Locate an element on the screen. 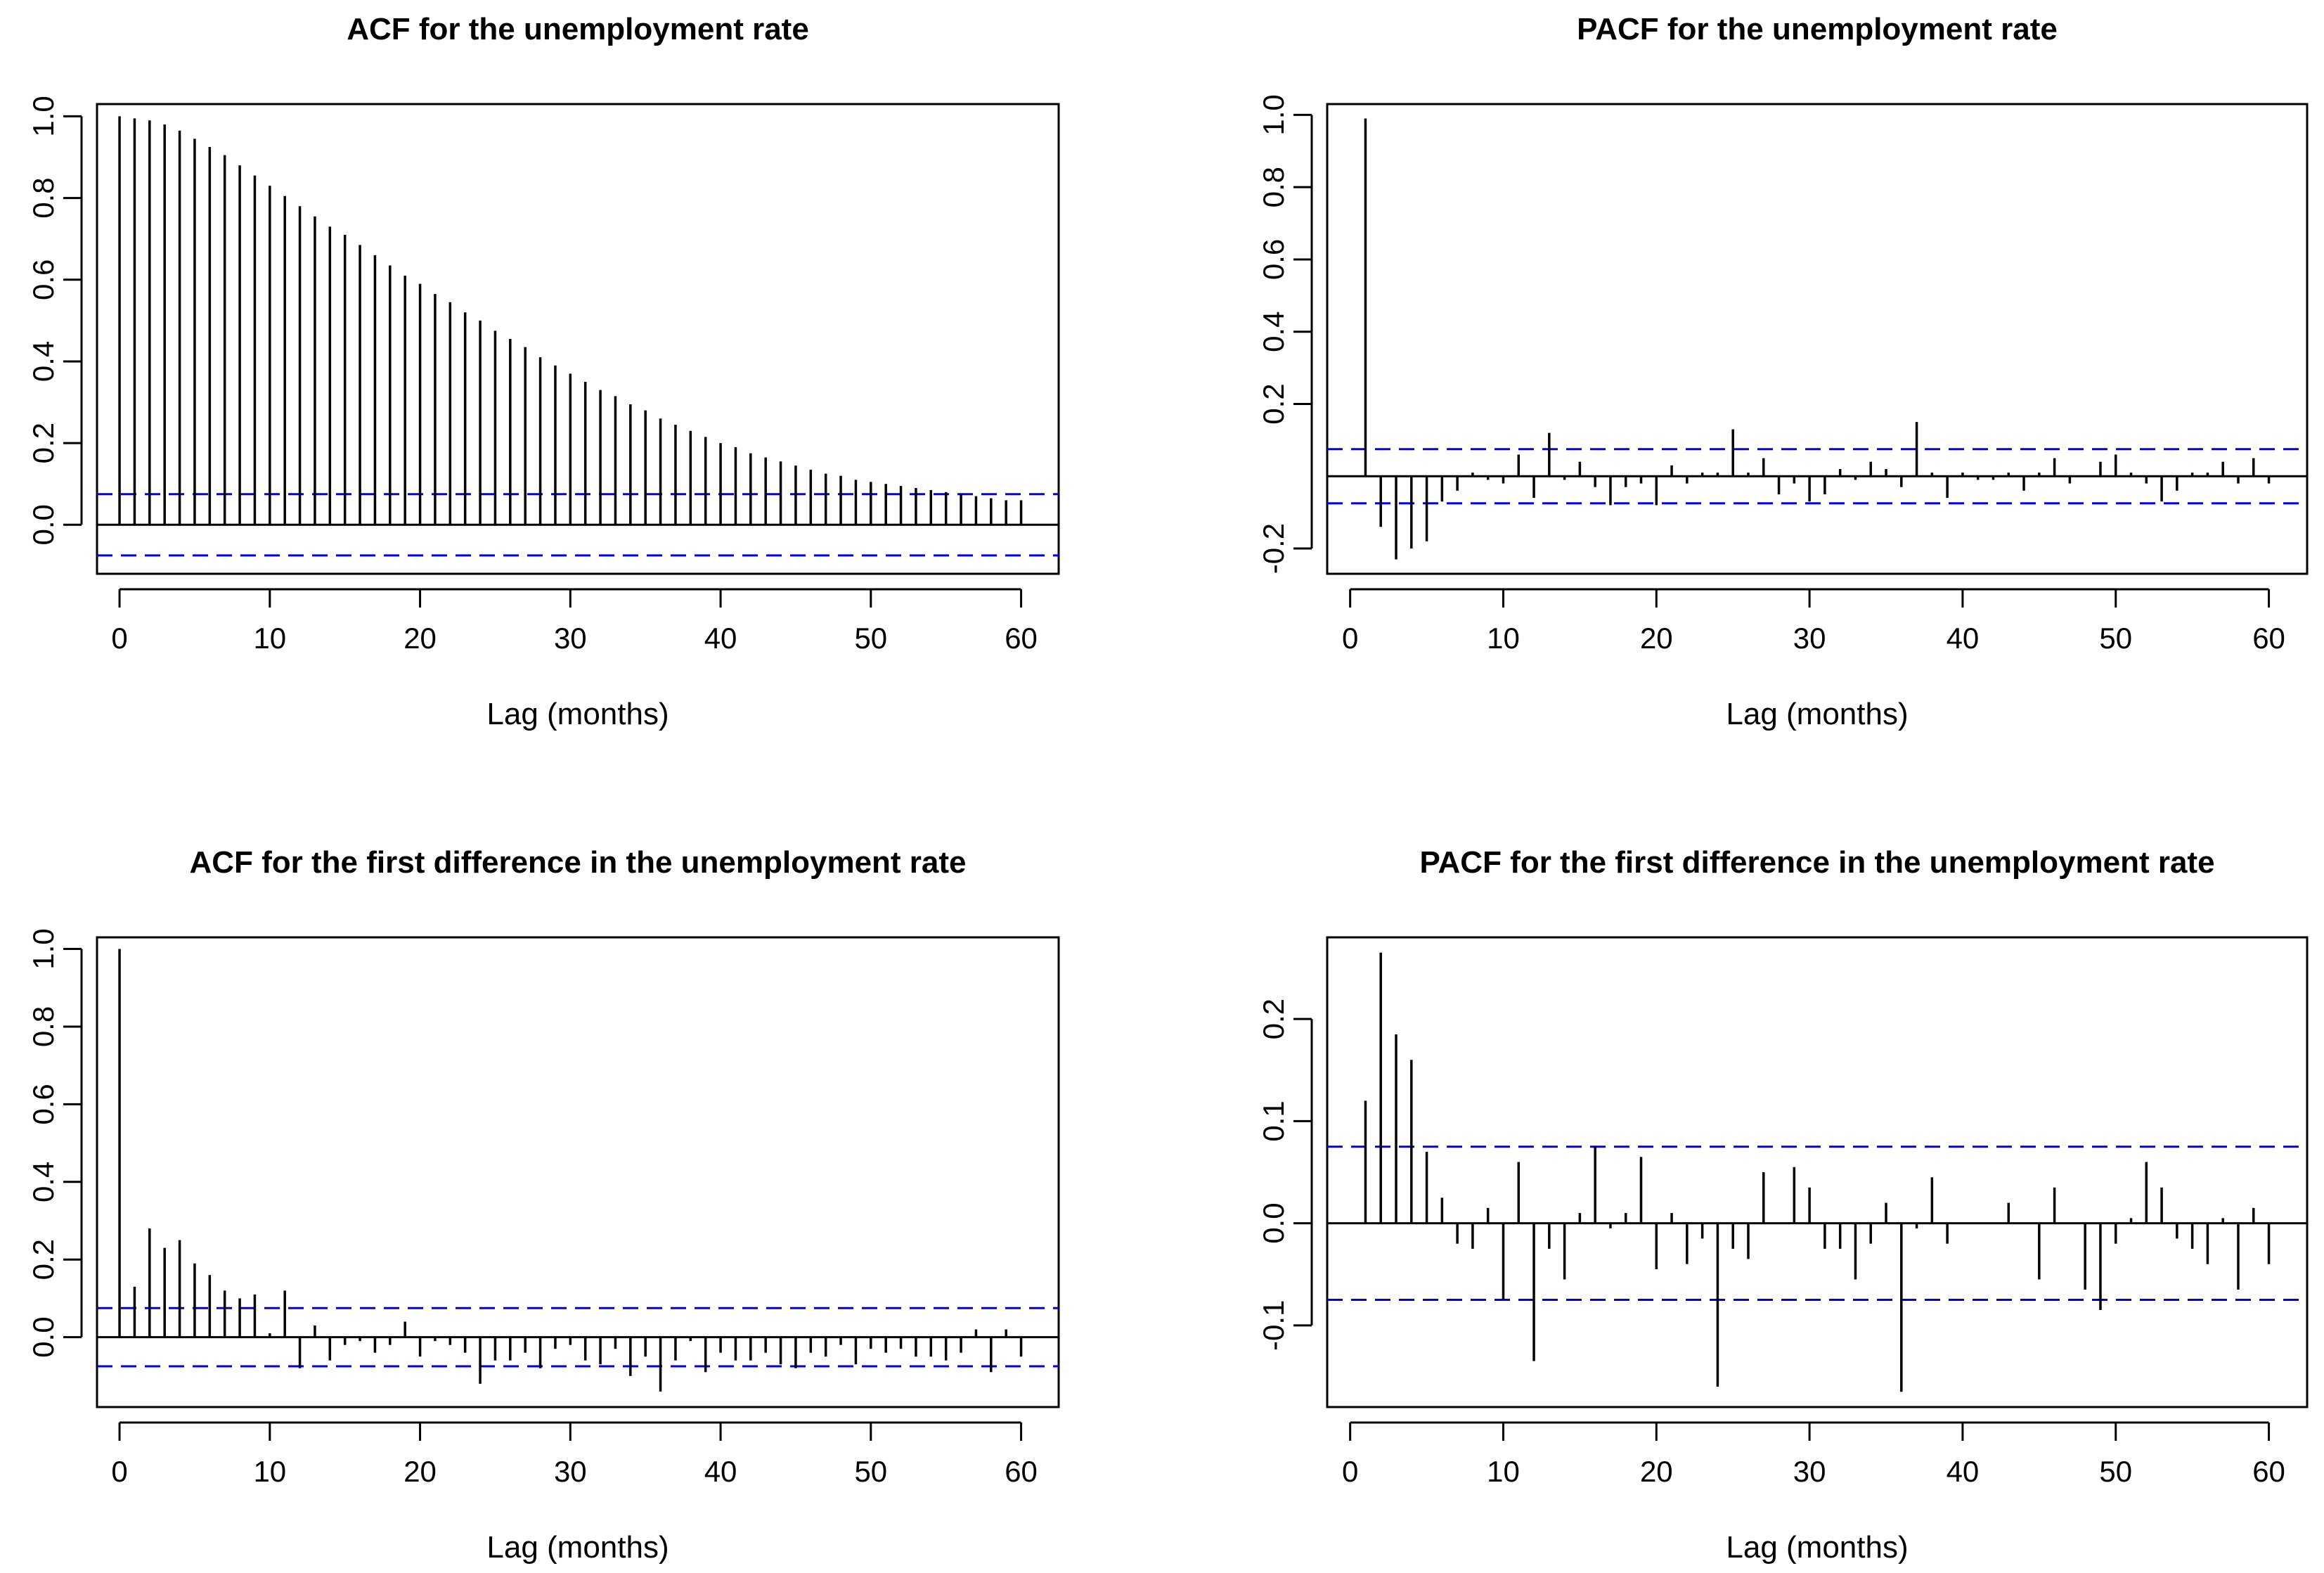 The width and height of the screenshot is (2324, 1573). y-tick-label: -0.2 is located at coordinates (1273, 548).